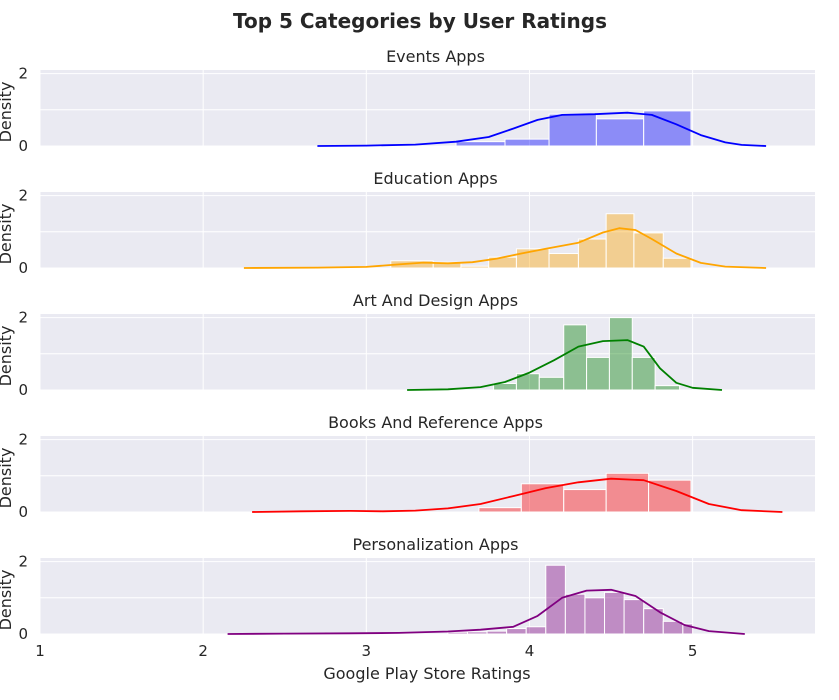 The height and width of the screenshot is (700, 839). Describe the element at coordinates (693, 651) in the screenshot. I see `x-tick-label: 5` at that location.